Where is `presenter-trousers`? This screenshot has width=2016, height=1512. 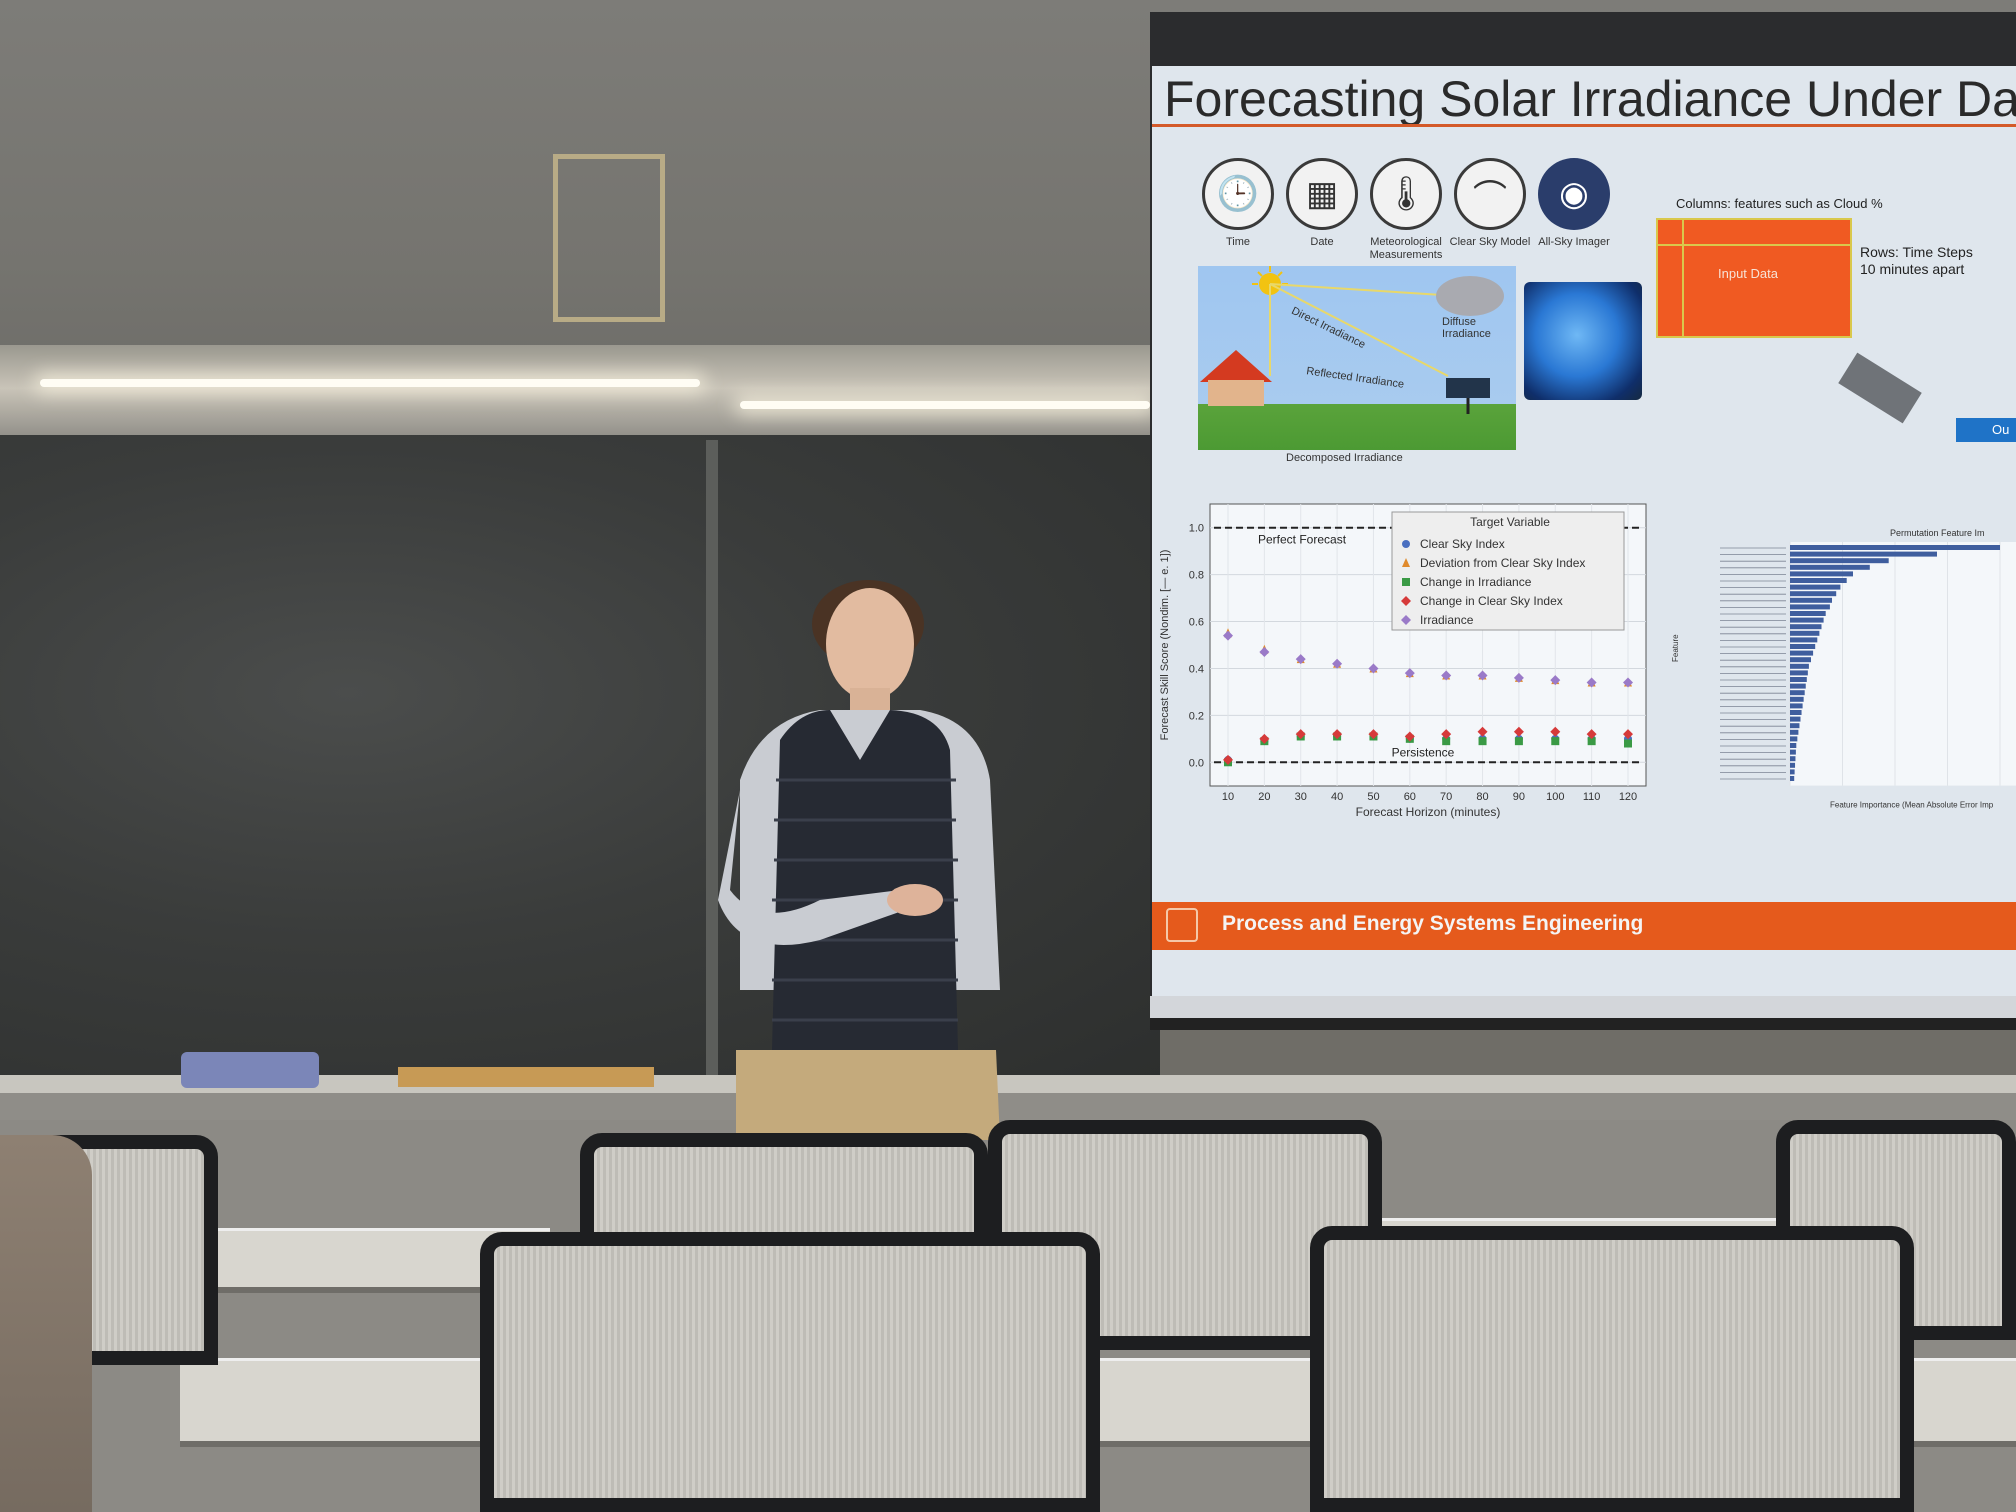 presenter-trousers is located at coordinates (868, 1095).